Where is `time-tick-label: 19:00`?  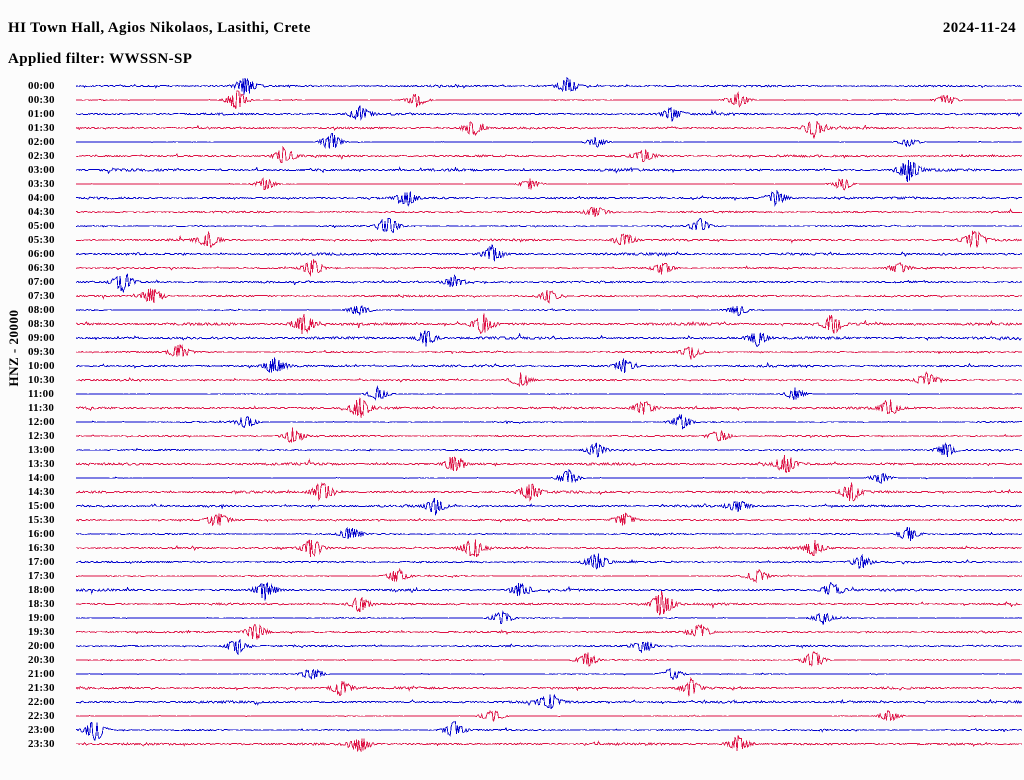
time-tick-label: 19:00 is located at coordinates (41, 618).